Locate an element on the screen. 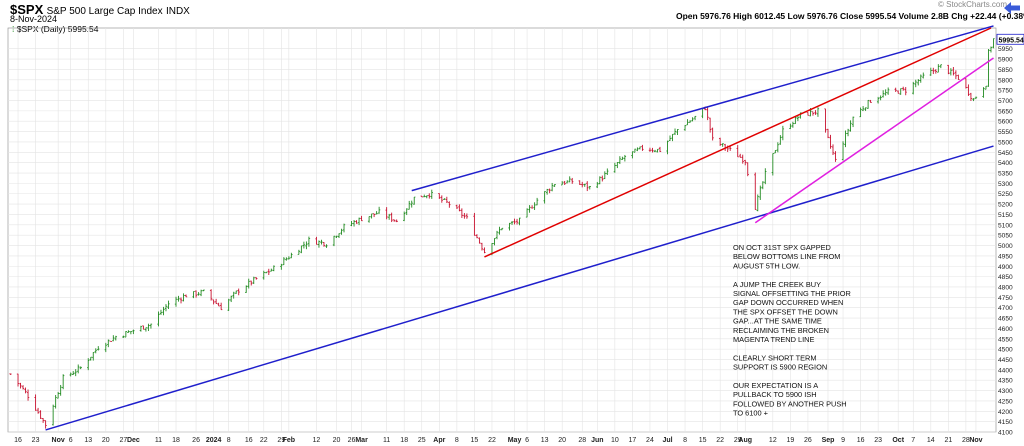 Image resolution: width=1024 pixels, height=446 pixels. site-credit: © StockCharts.com is located at coordinates (973, 4).